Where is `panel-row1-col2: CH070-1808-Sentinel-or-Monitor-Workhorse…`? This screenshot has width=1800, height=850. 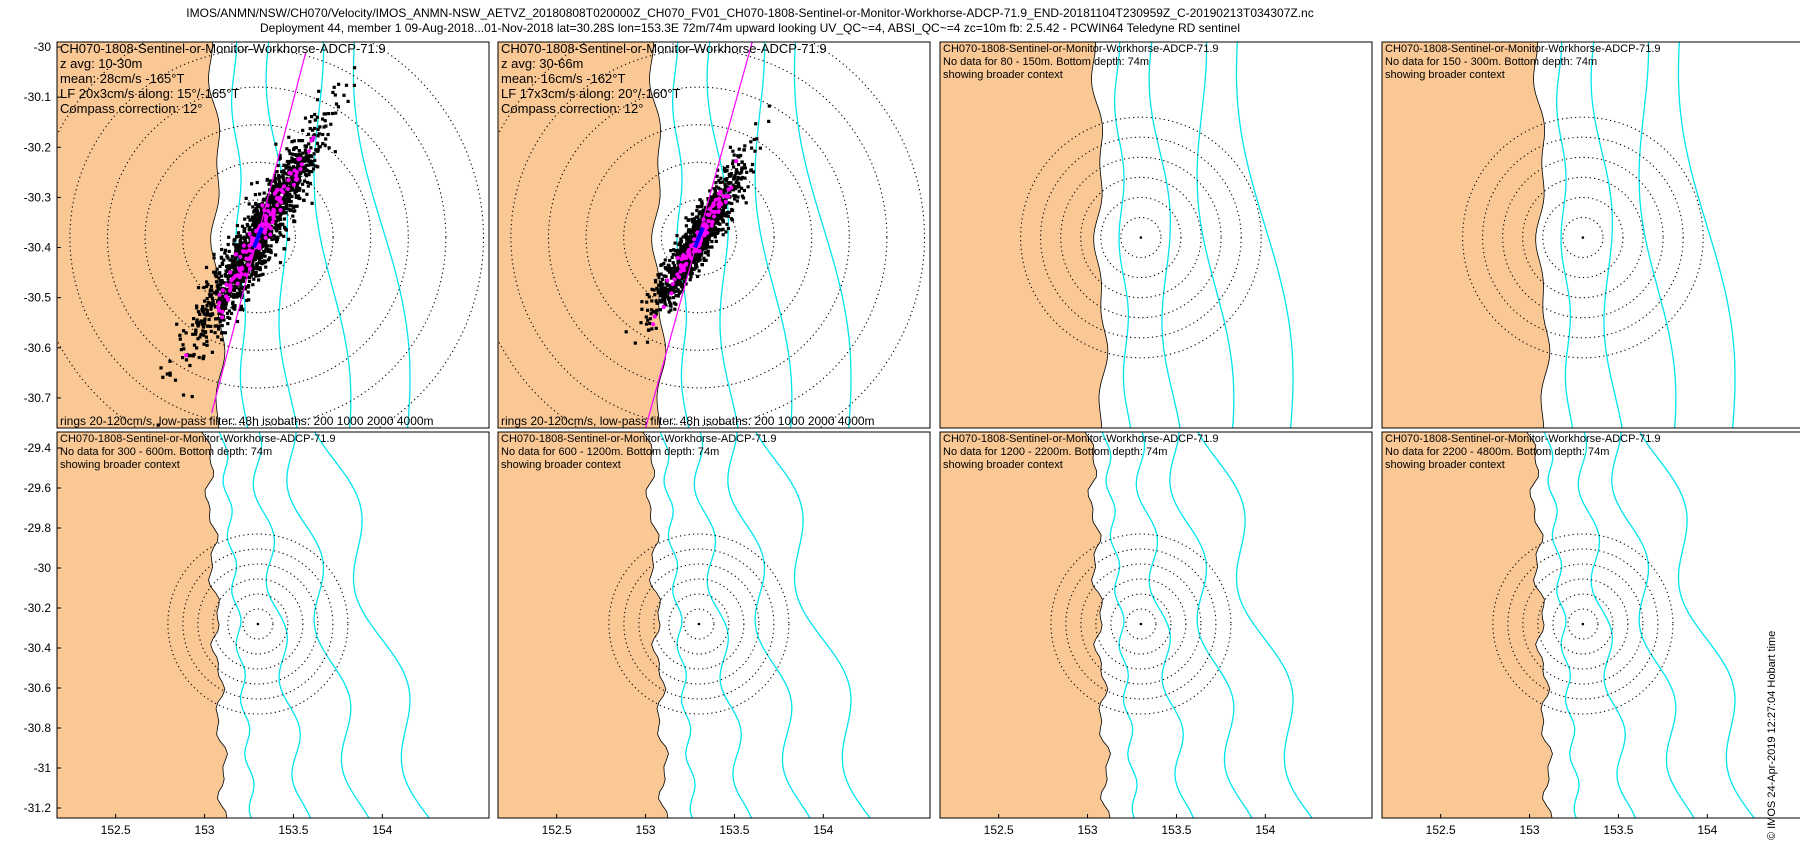
panel-row1-col2: CH070-1808-Sentinel-or-Monitor-Workhorse… is located at coordinates (714, 235).